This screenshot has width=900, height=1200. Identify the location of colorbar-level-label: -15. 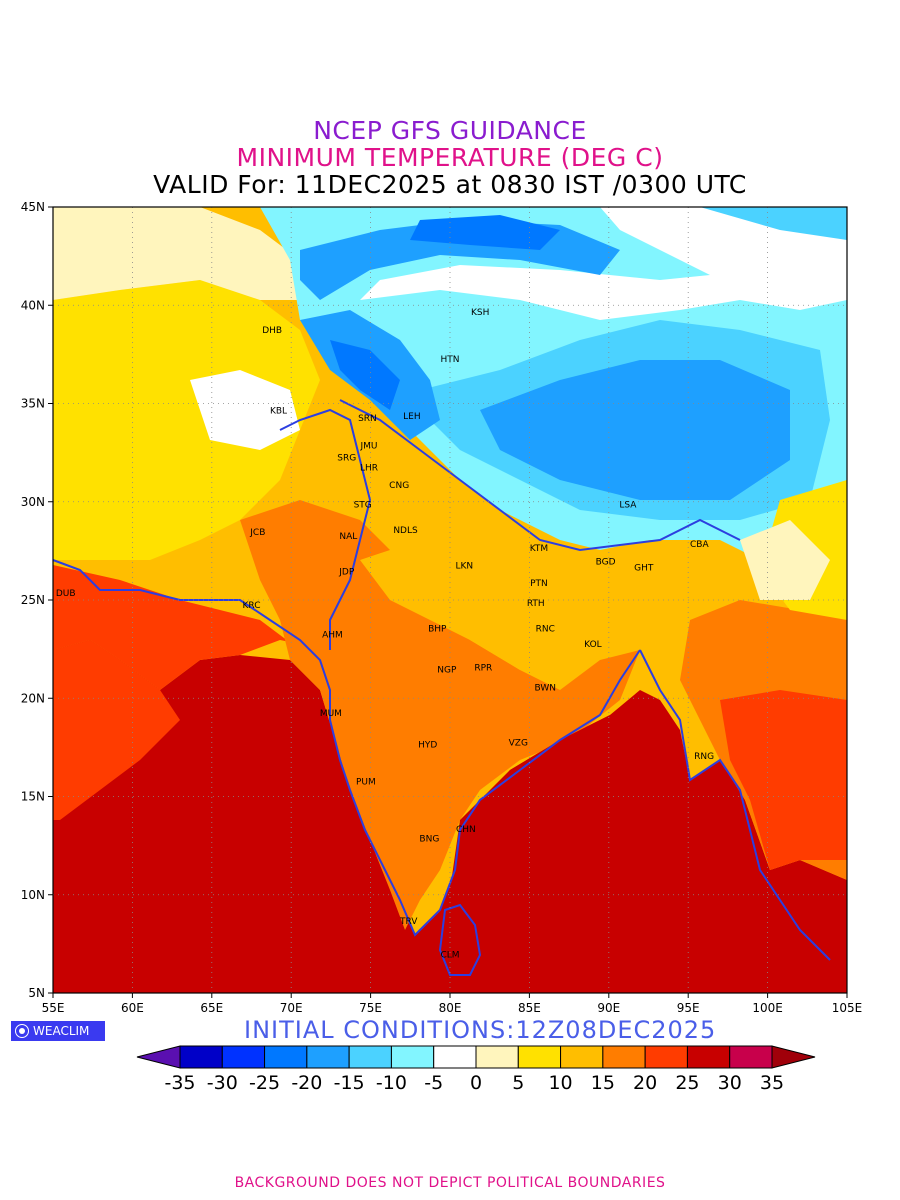
(349, 1083).